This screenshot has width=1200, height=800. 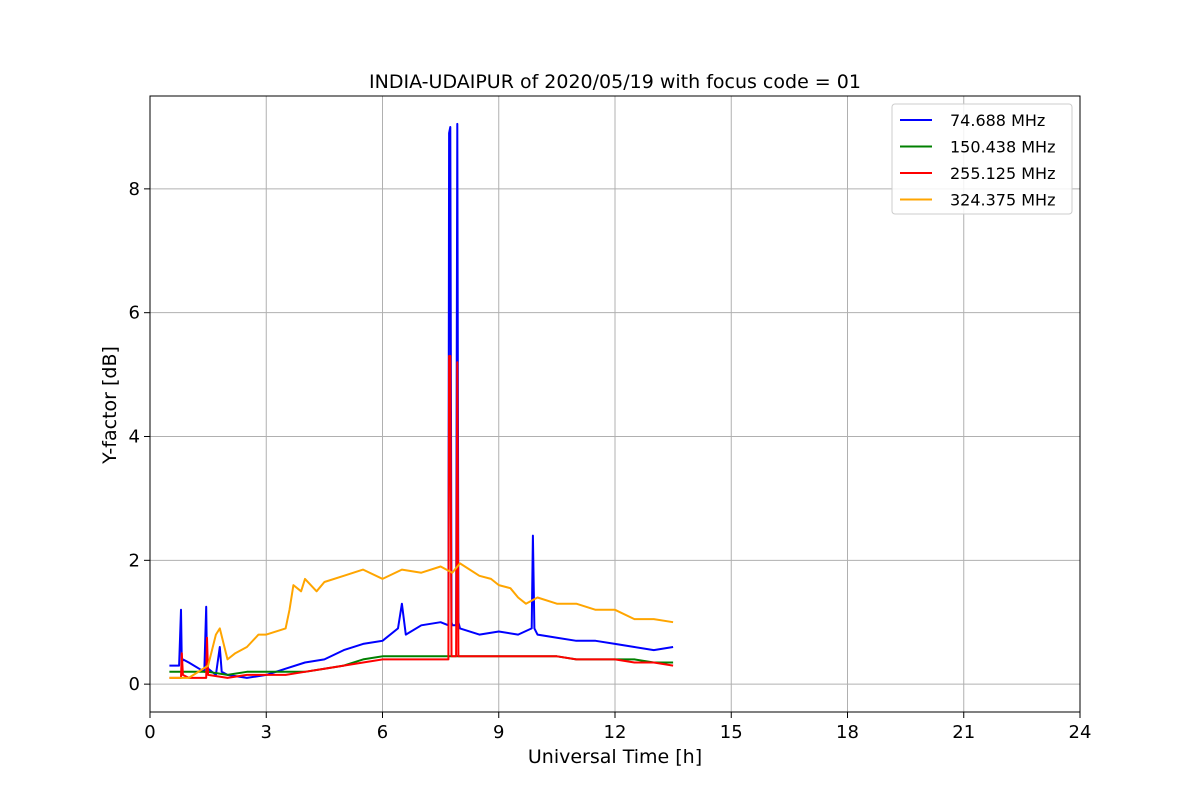 I want to click on x-tick-label: 6, so click(x=382, y=732).